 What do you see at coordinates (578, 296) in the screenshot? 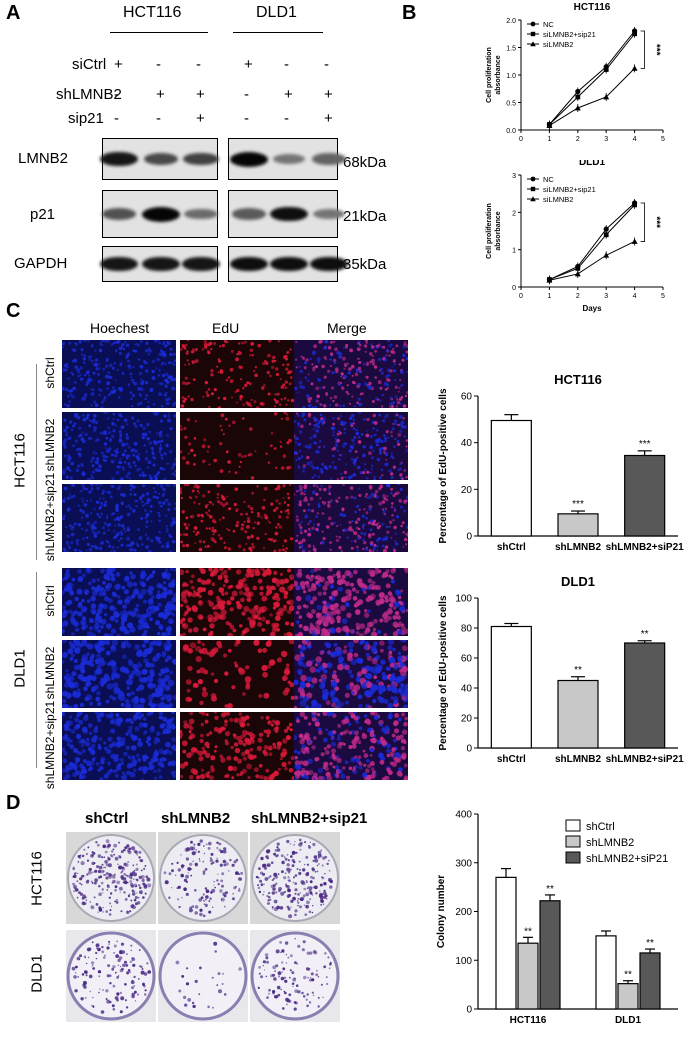
I see `x-tick-label: 2` at bounding box center [578, 296].